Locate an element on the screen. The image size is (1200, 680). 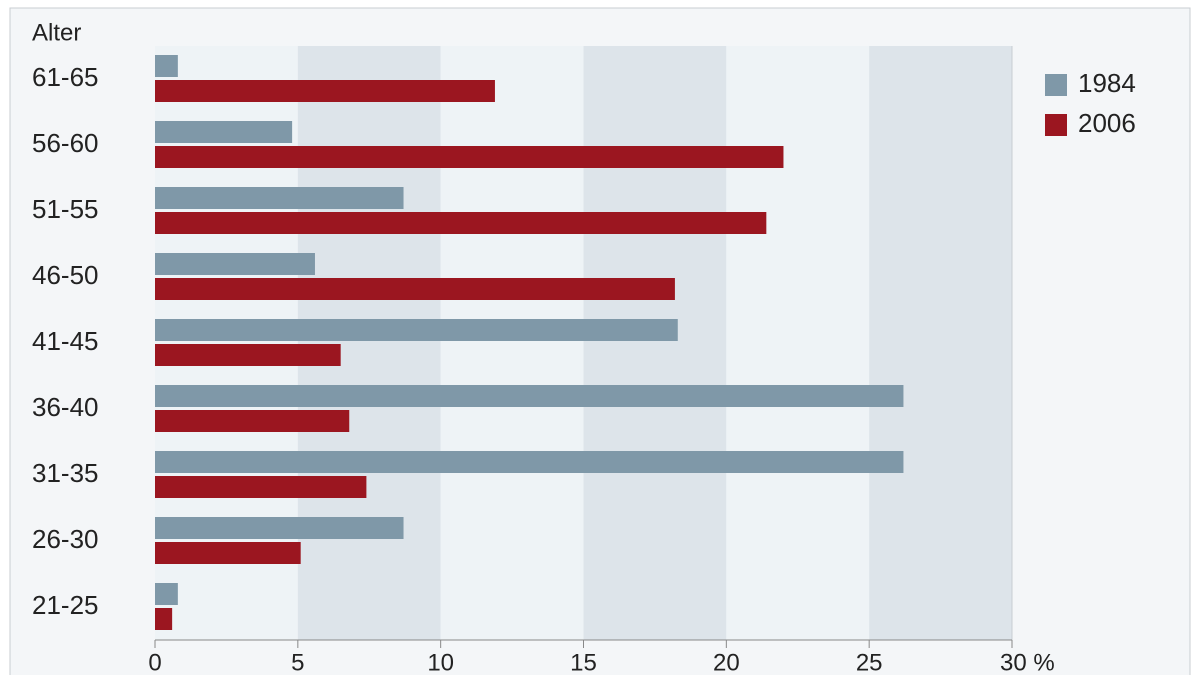
y-tick-label: 21-25 is located at coordinates (65, 605).